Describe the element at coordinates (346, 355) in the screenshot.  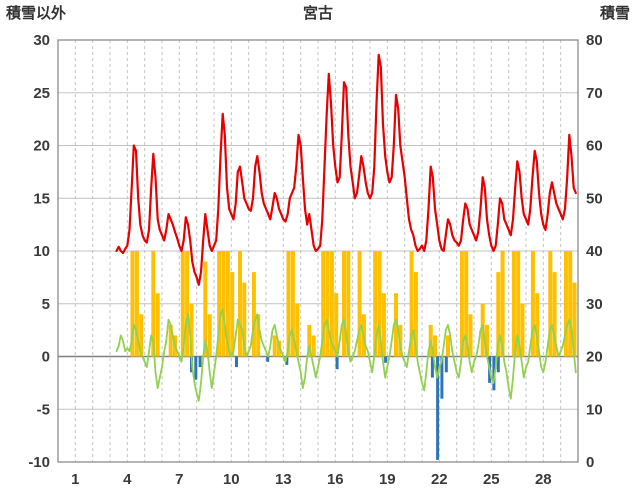
I see `green-line-series` at that location.